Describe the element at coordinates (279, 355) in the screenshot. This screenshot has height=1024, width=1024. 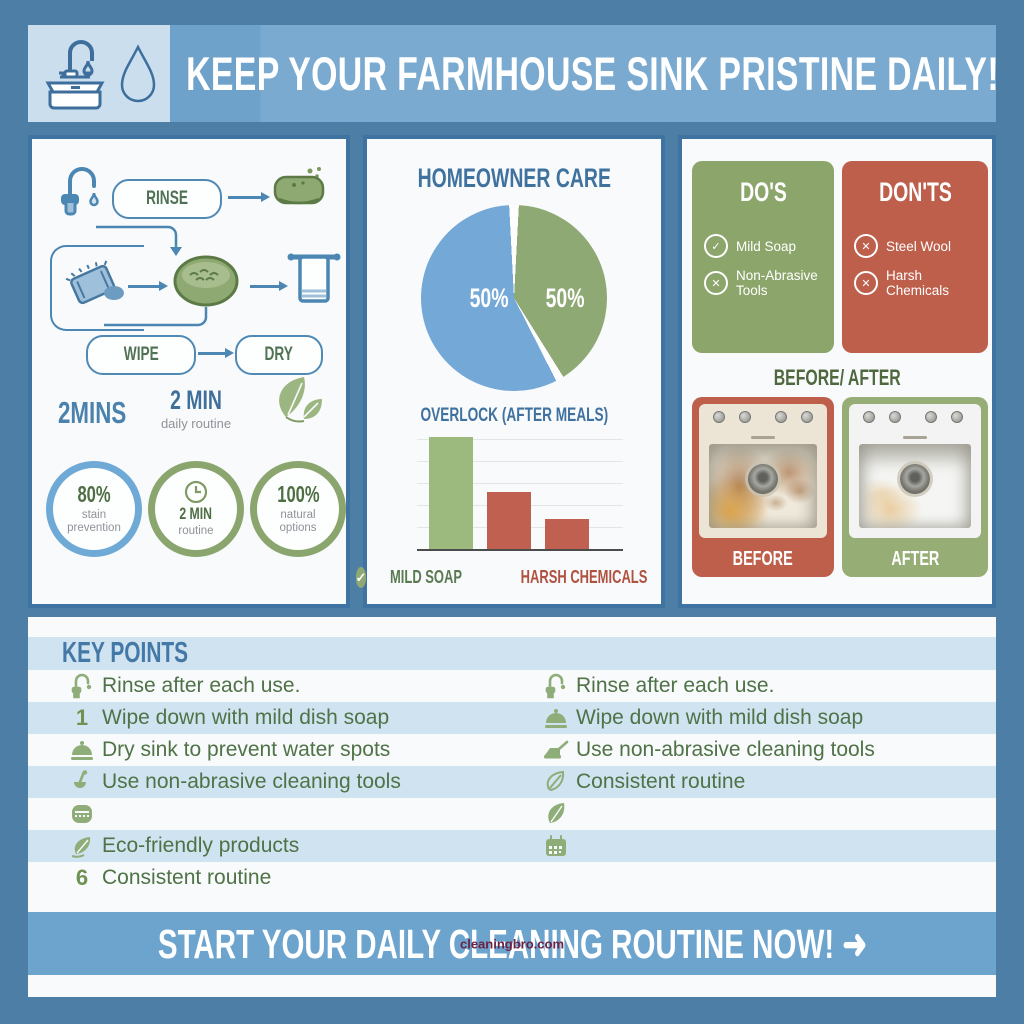
I see `flow-step-dry: DRY` at that location.